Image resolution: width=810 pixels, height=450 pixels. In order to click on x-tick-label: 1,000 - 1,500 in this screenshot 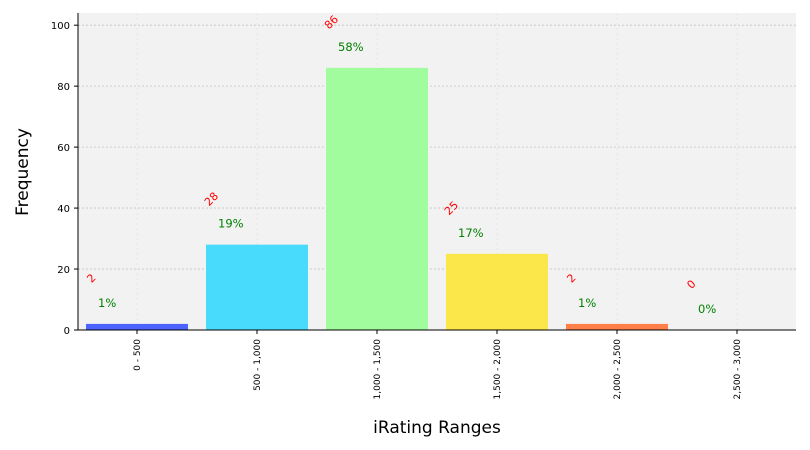, I will do `click(378, 369)`.